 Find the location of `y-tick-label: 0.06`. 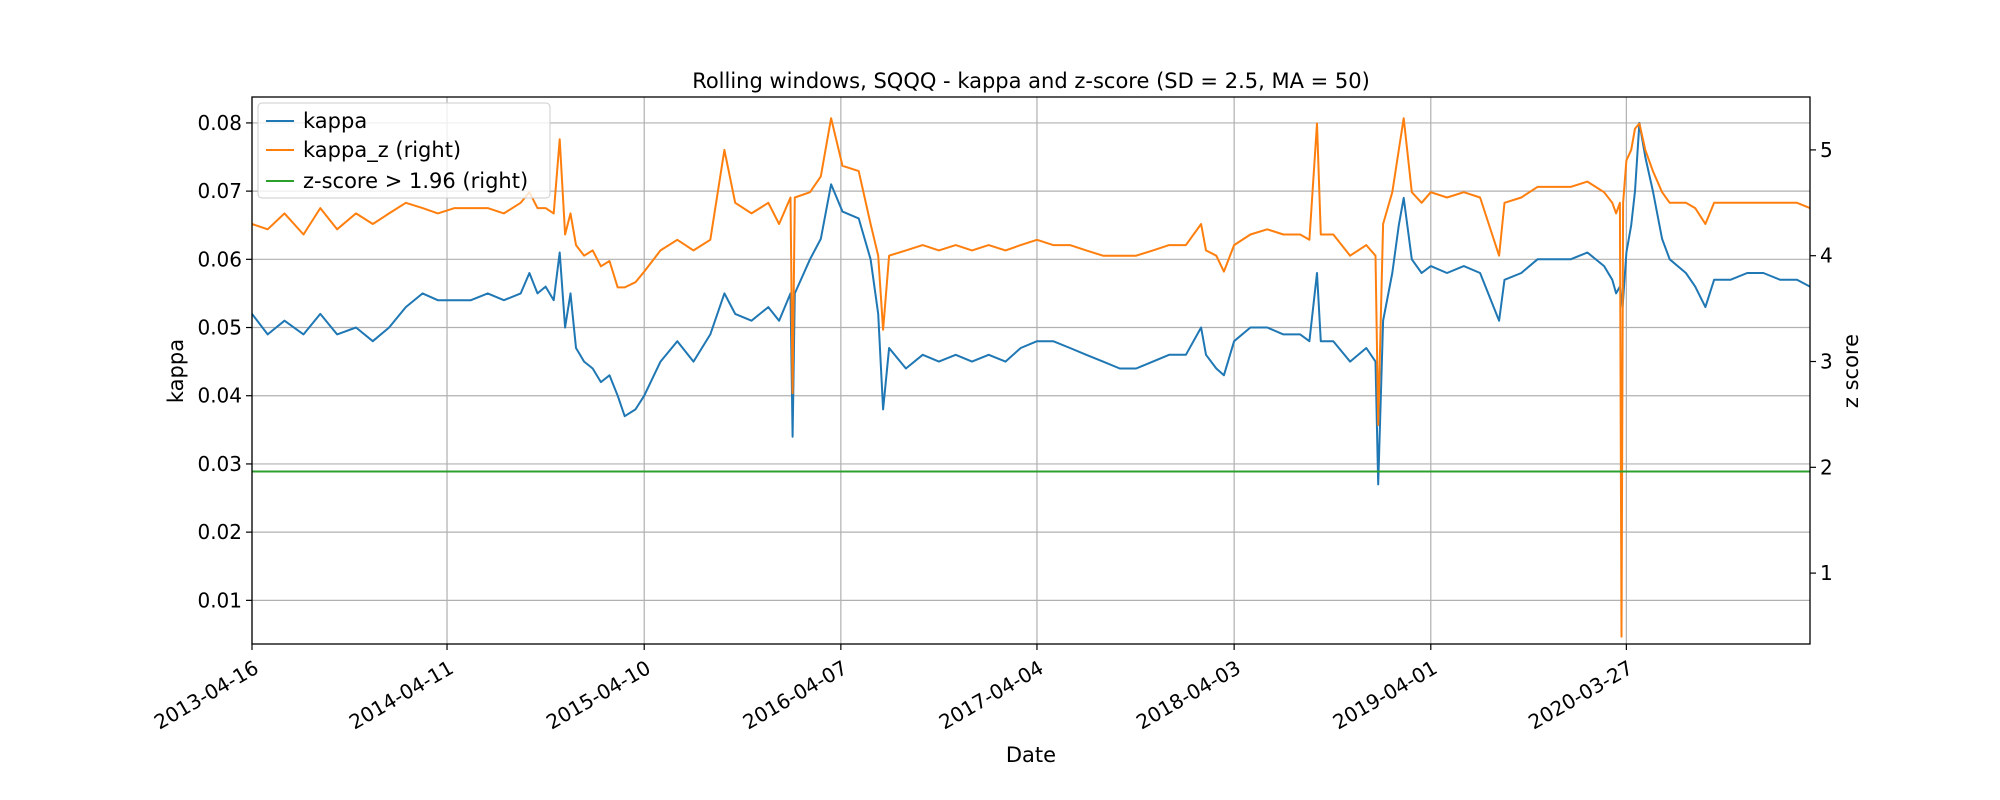

y-tick-label: 0.06 is located at coordinates (219, 259).